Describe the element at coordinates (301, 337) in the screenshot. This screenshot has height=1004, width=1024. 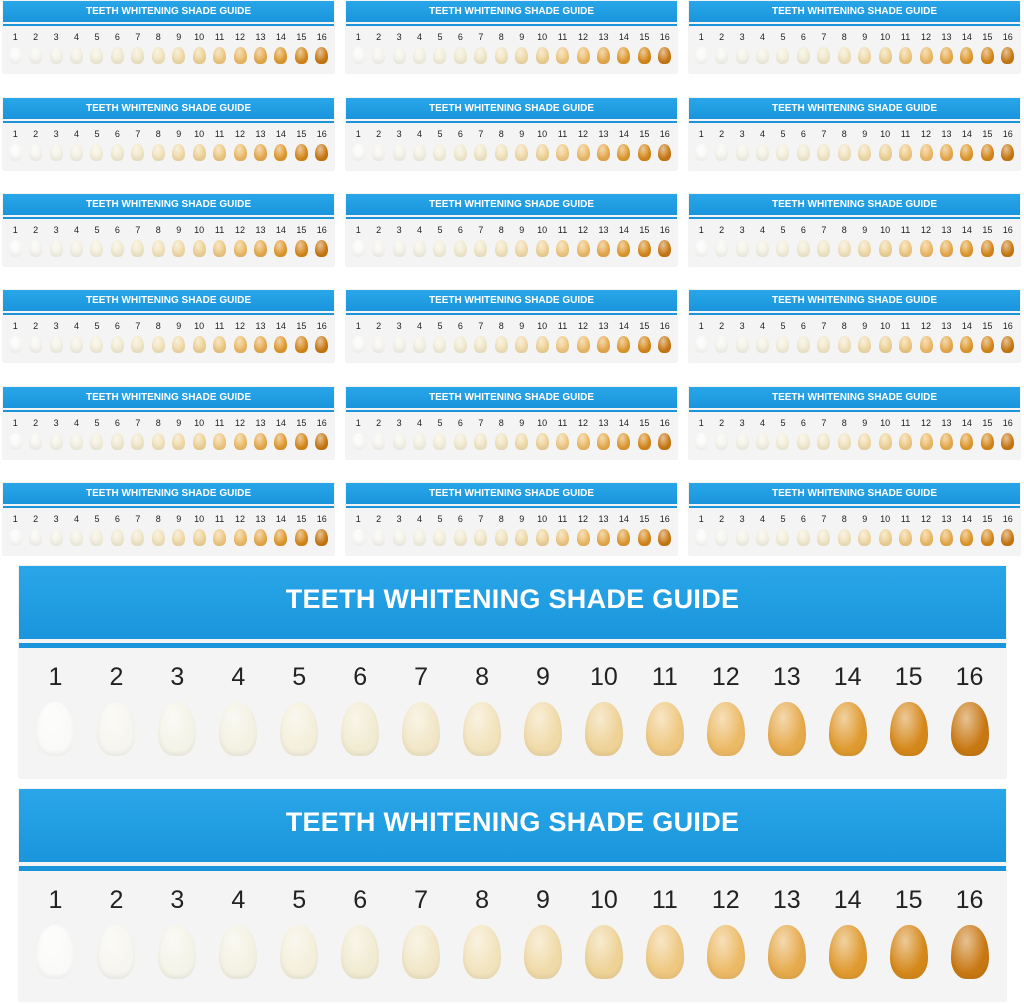
I see `shade-15: 15` at that location.